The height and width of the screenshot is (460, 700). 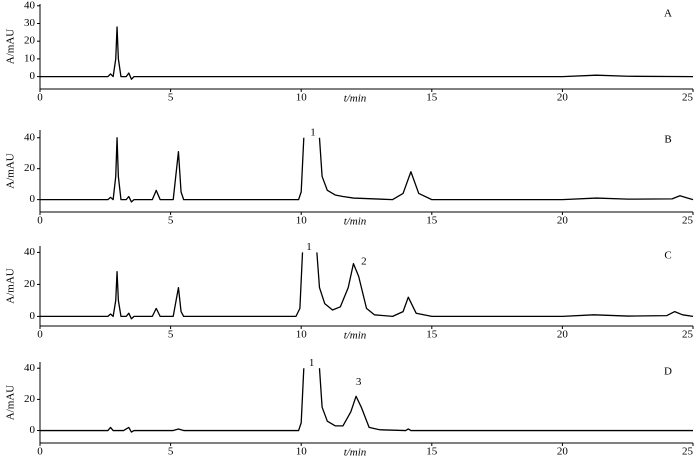 What do you see at coordinates (668, 14) in the screenshot?
I see `panel-label: A` at bounding box center [668, 14].